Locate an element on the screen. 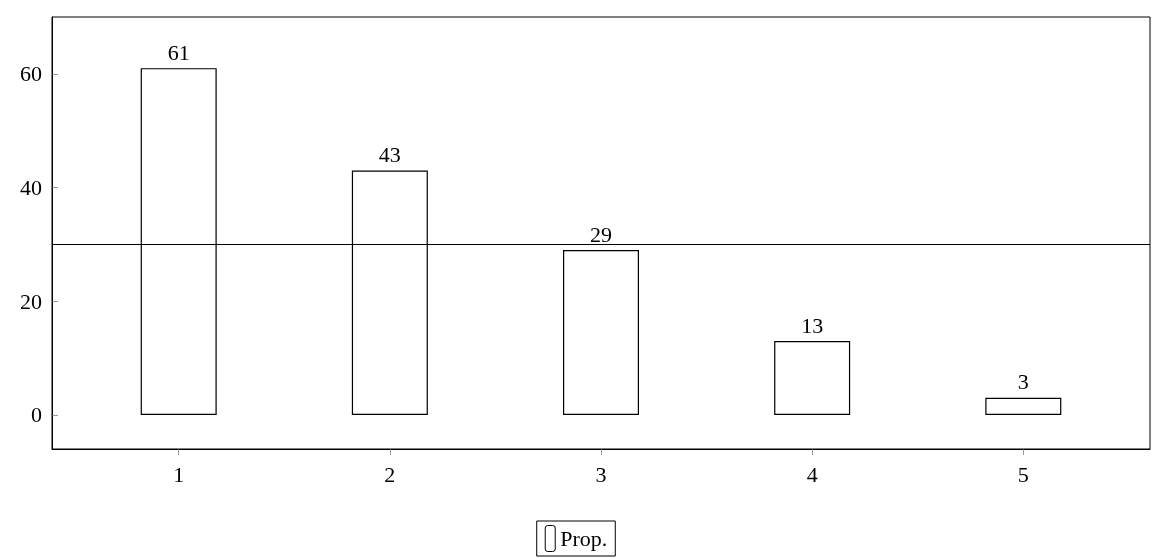  legend-label: Prop. is located at coordinates (584, 538).